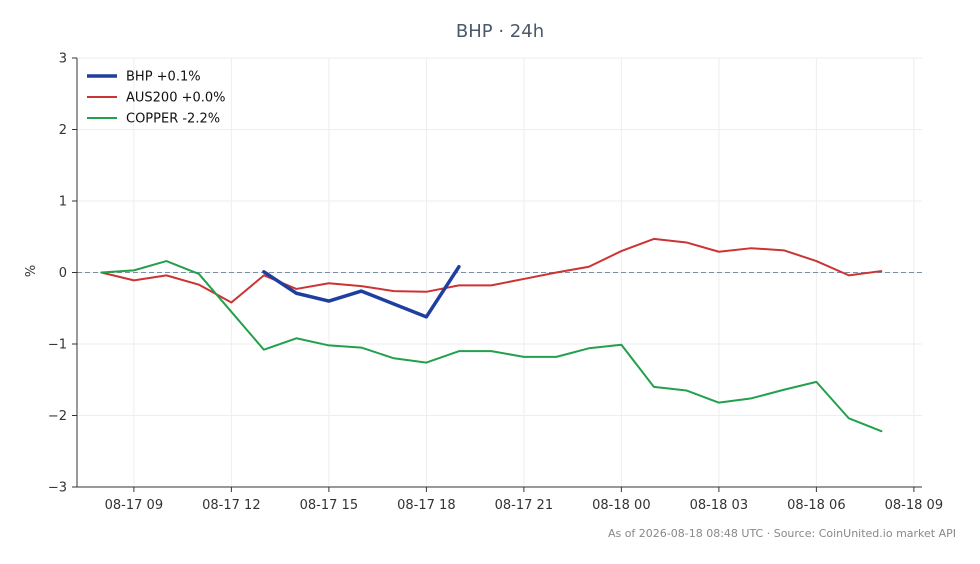 The image size is (980, 564). Describe the element at coordinates (491, 270) in the screenshot. I see `series-line-aus200` at that location.